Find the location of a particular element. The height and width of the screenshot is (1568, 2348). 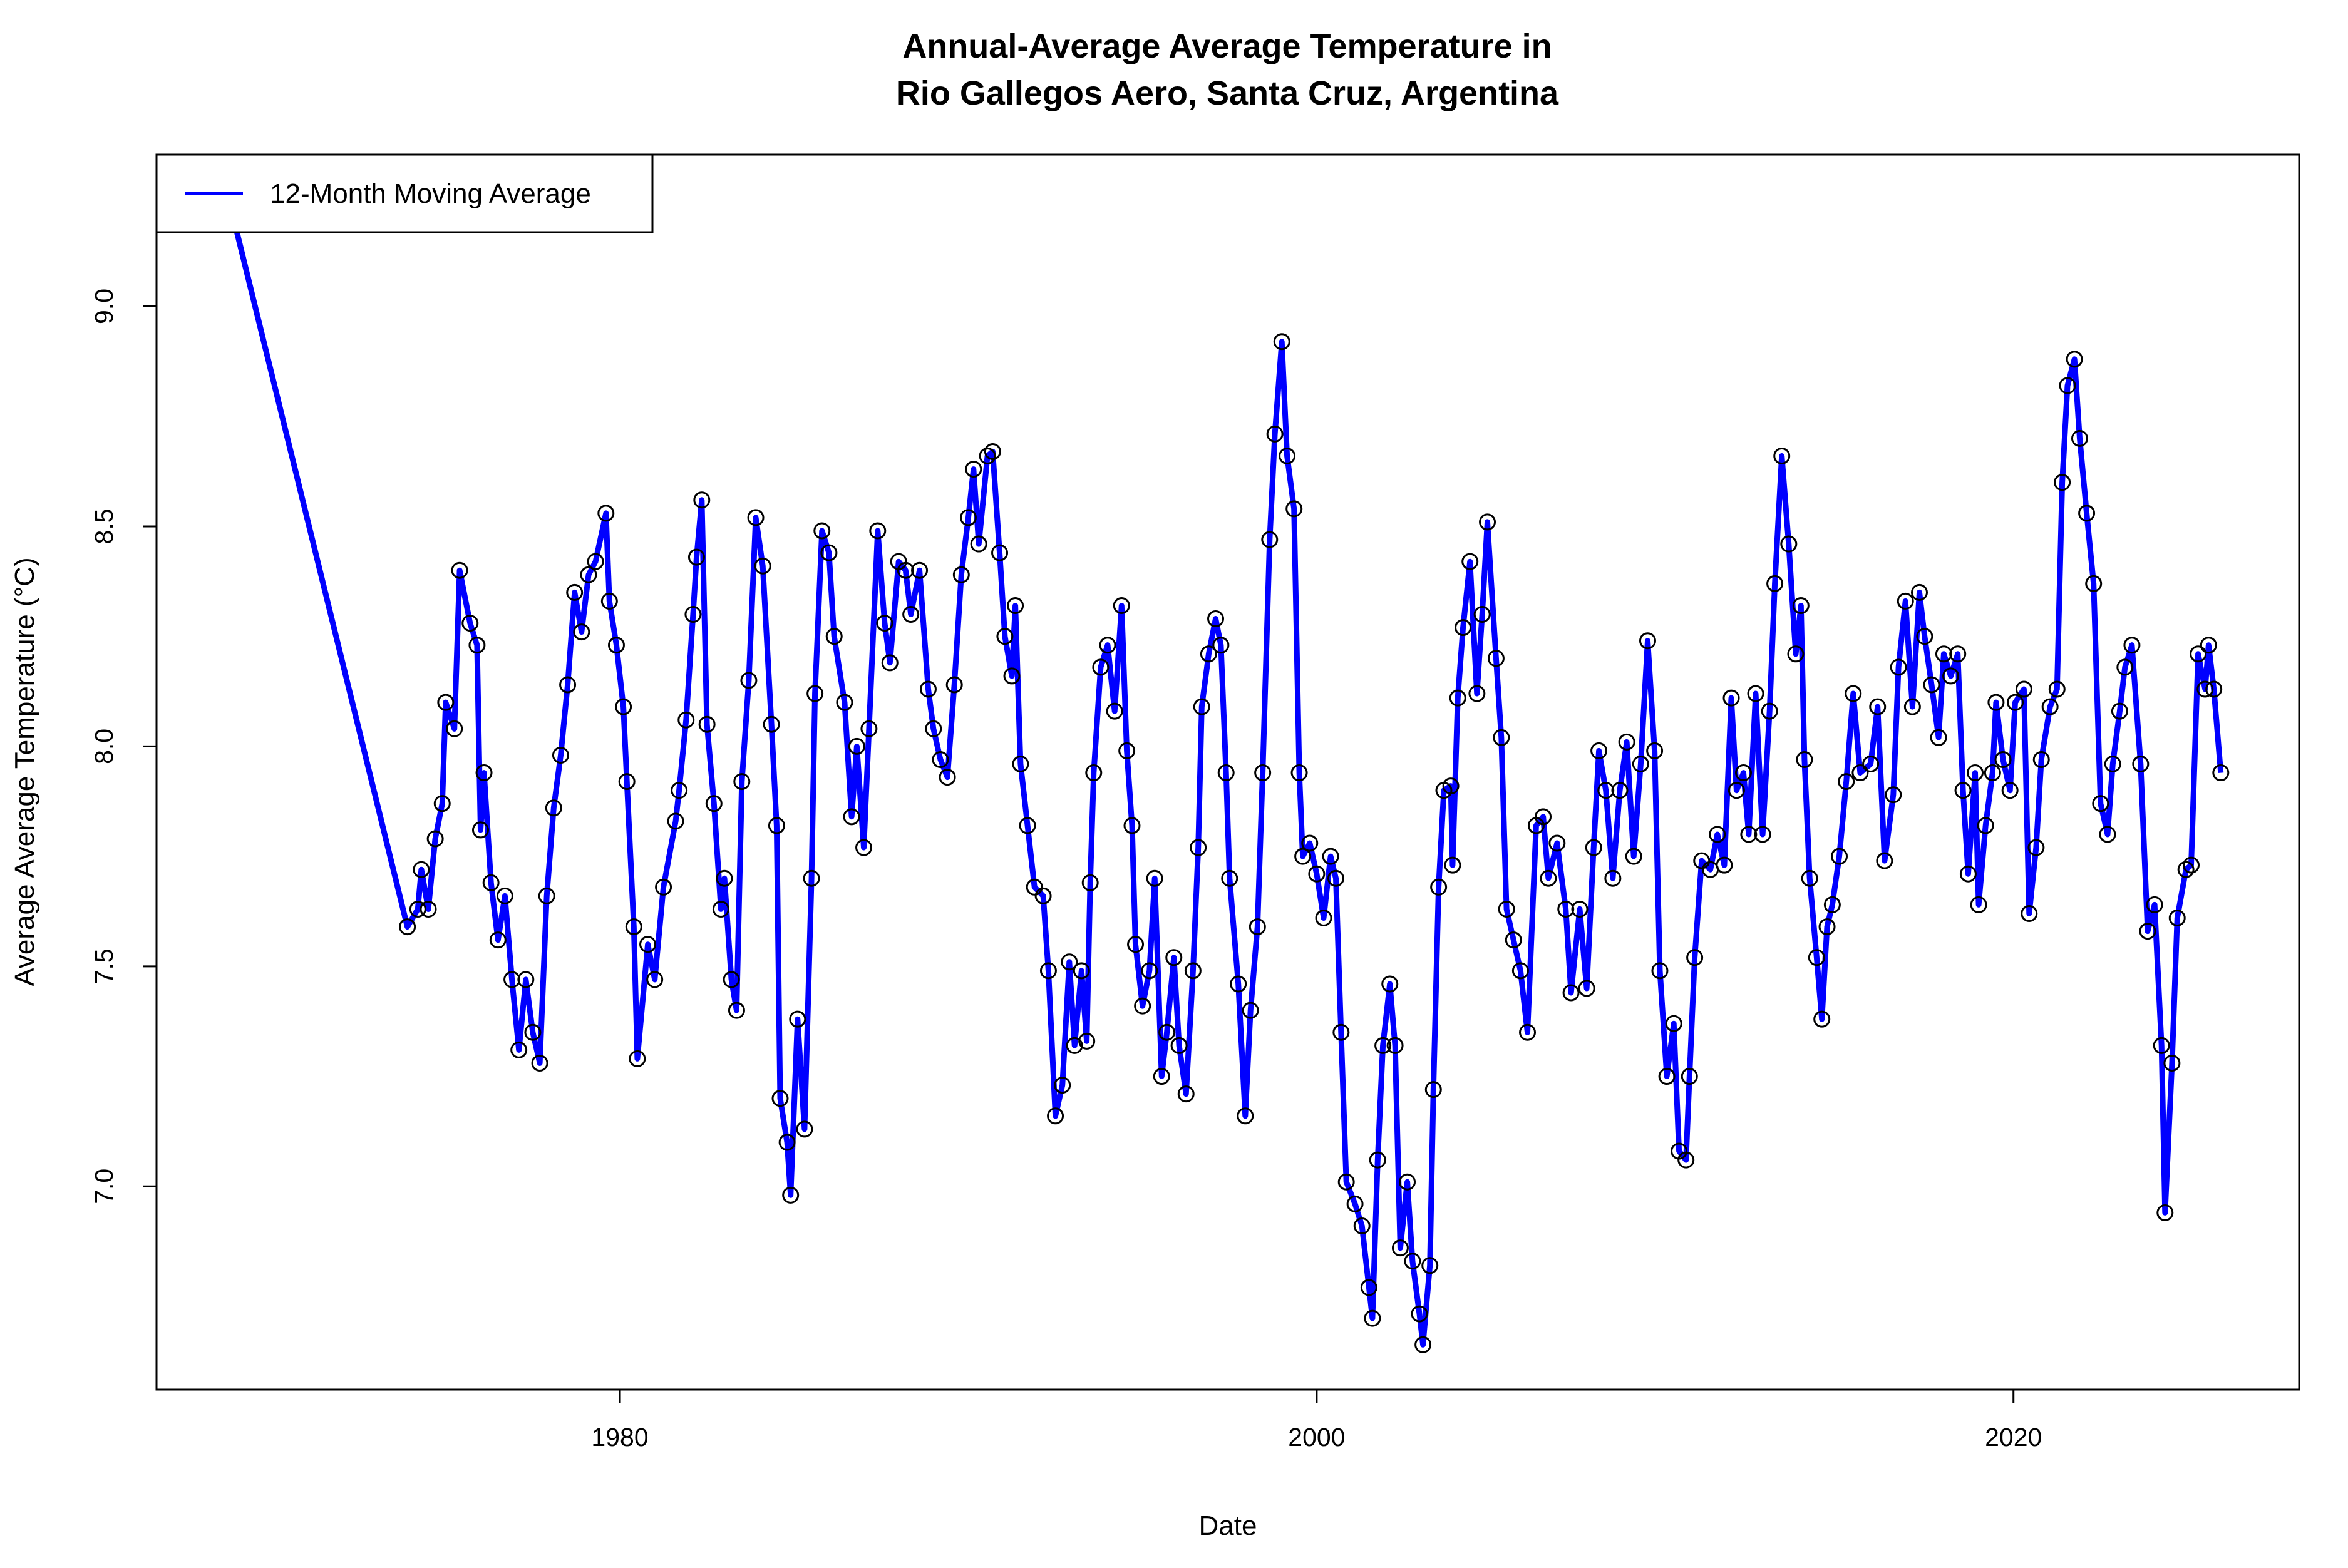

y-tick-label: 7.5 is located at coordinates (104, 966).